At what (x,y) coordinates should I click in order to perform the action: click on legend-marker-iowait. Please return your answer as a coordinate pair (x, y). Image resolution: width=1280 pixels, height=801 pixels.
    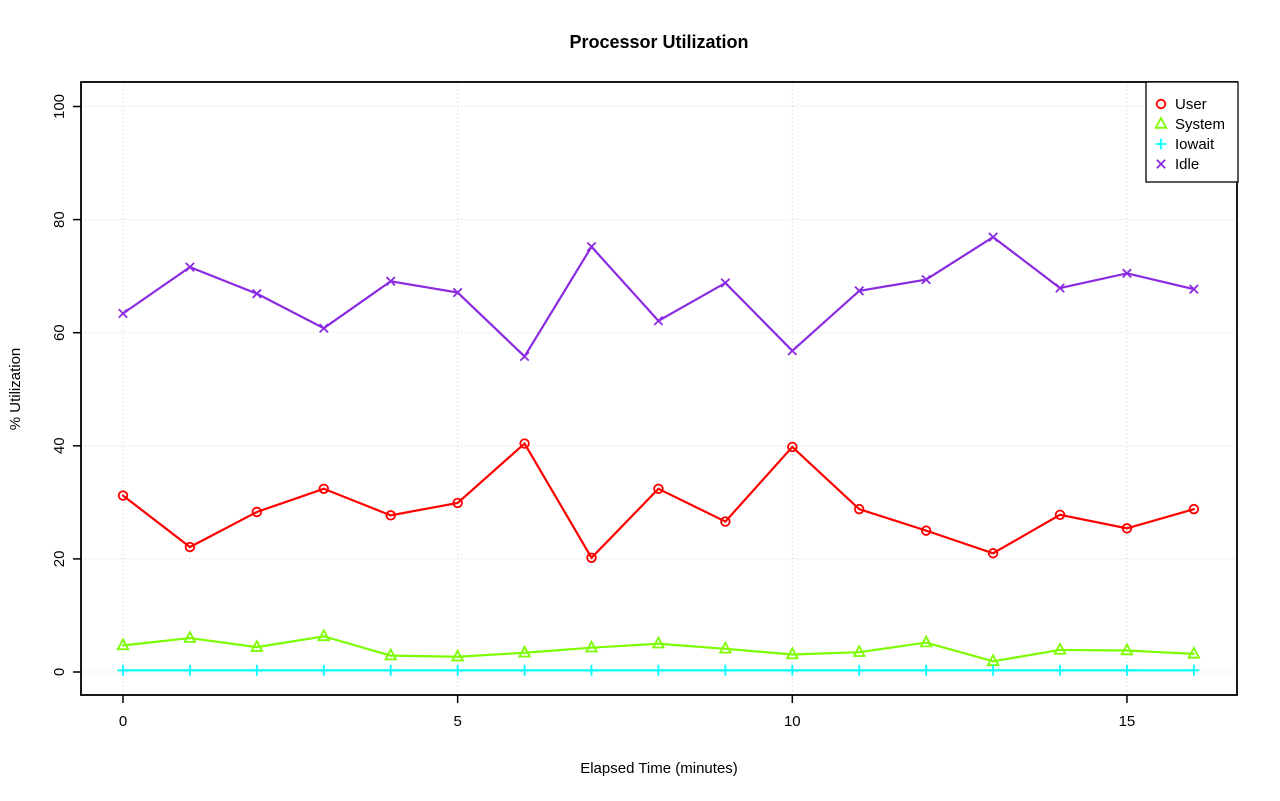
    Looking at the image, I should click on (1161, 144).